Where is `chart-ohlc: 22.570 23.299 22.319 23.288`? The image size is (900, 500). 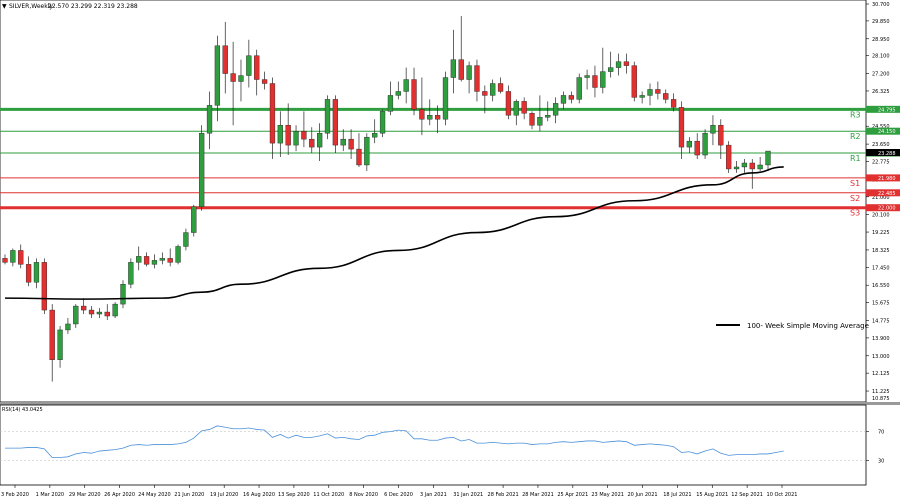
chart-ohlc: 22.570 23.299 22.319 23.288 is located at coordinates (93, 6).